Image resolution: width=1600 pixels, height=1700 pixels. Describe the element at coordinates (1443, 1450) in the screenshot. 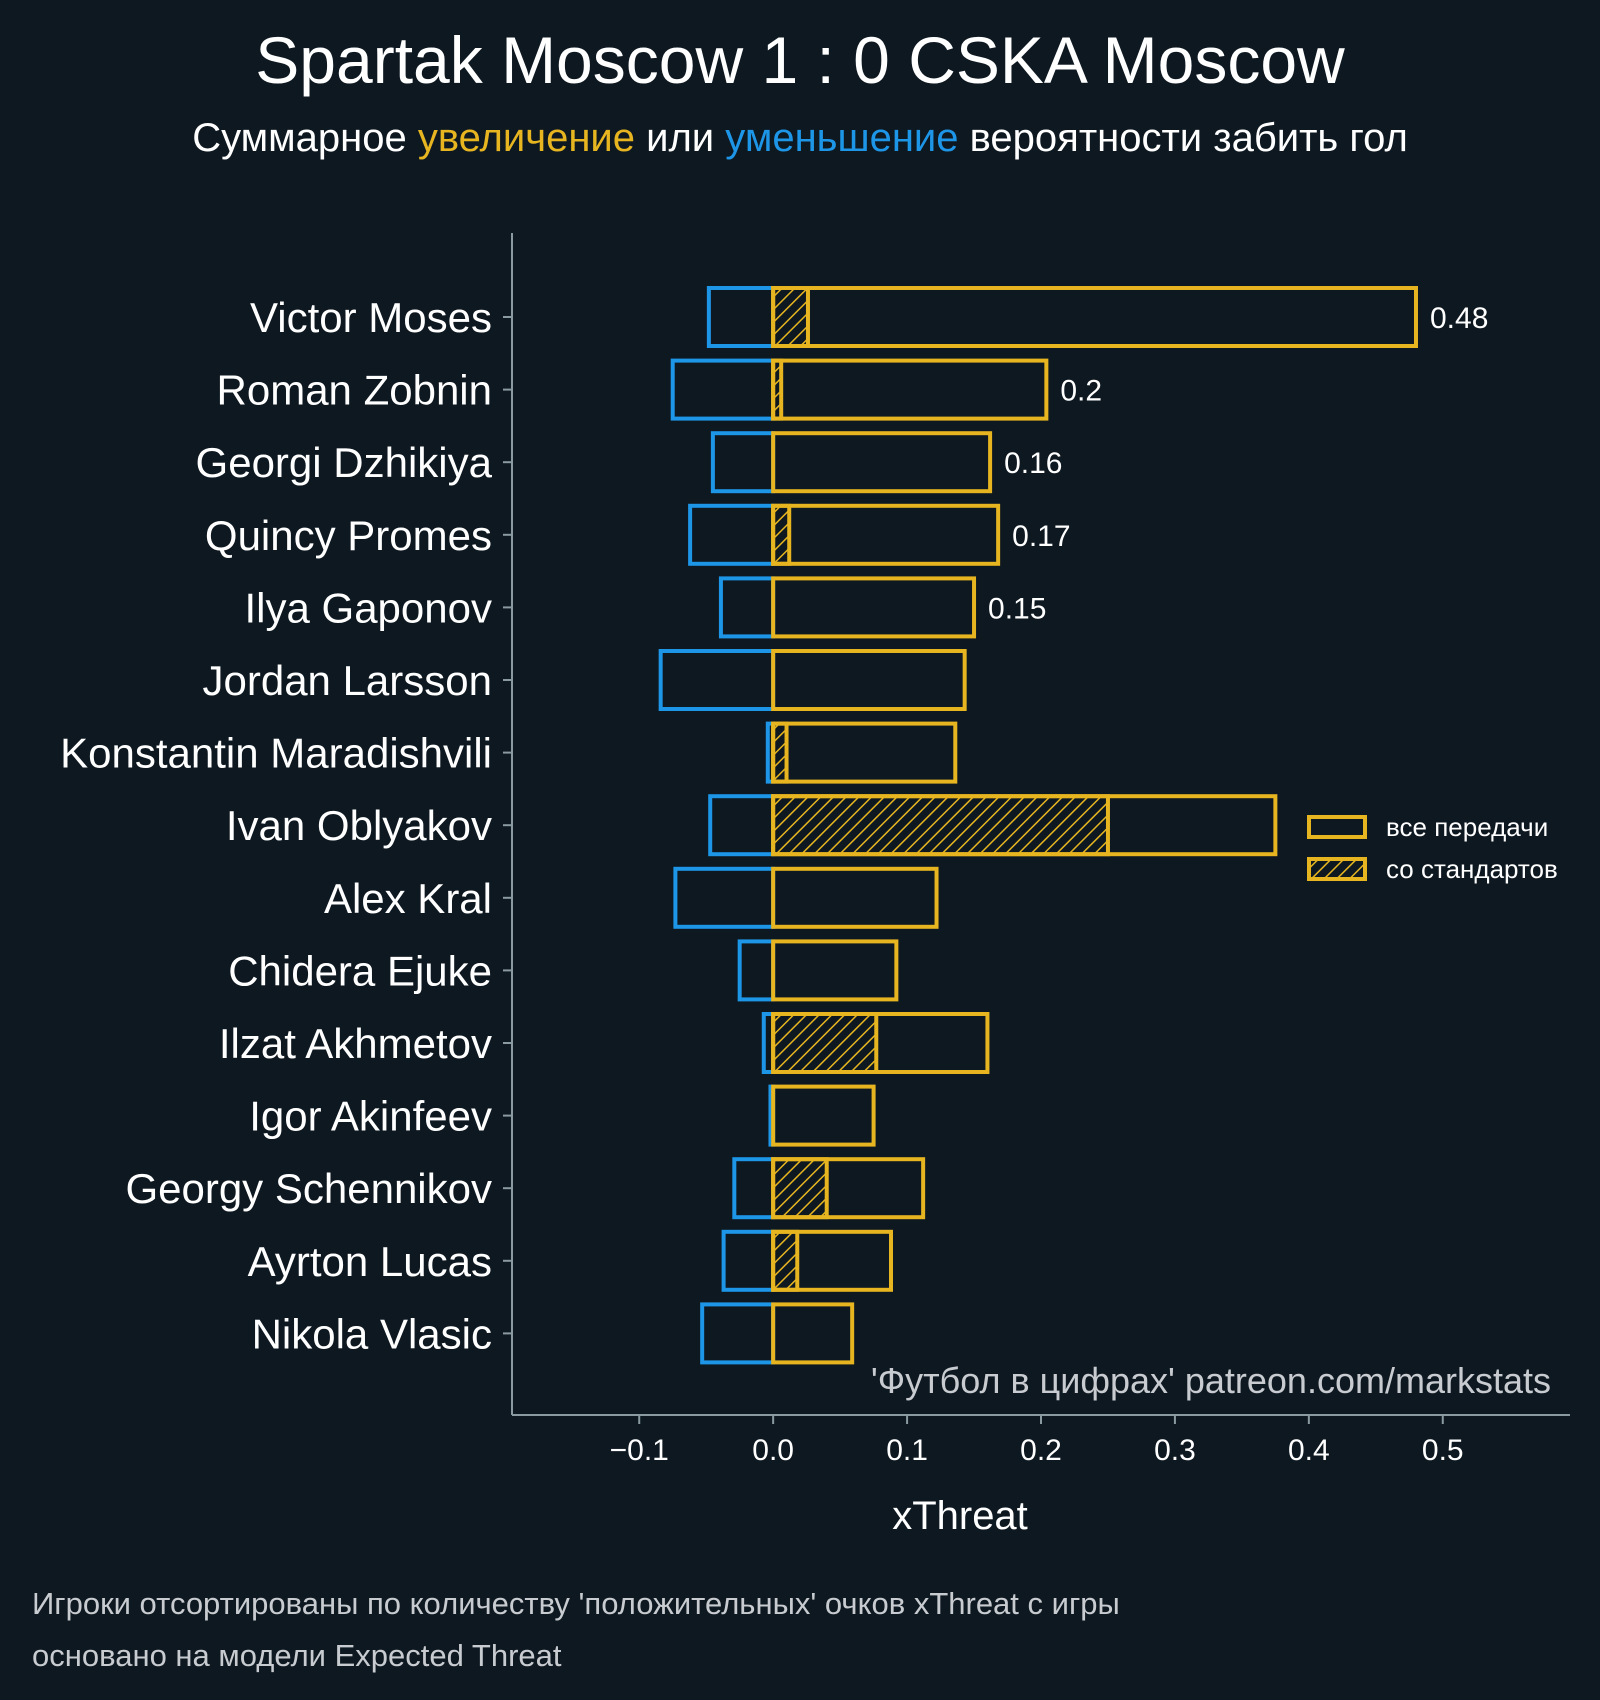

I see `x-tick-label: 0.5` at that location.